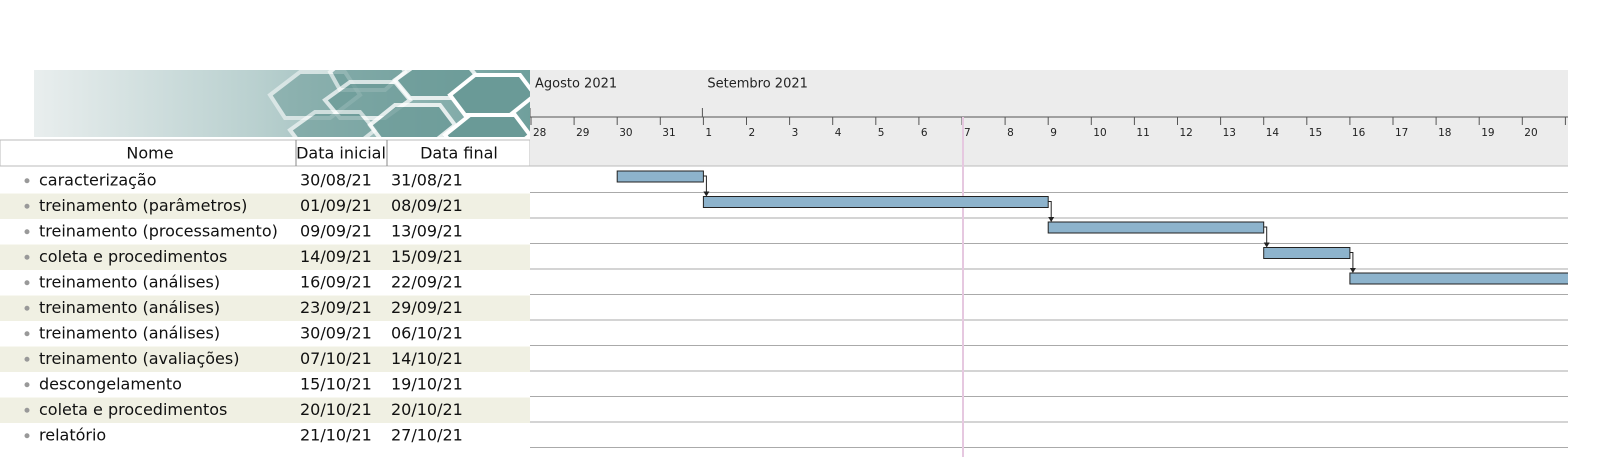  Describe the element at coordinates (149, 153) in the screenshot. I see `column-header: Nome` at that location.